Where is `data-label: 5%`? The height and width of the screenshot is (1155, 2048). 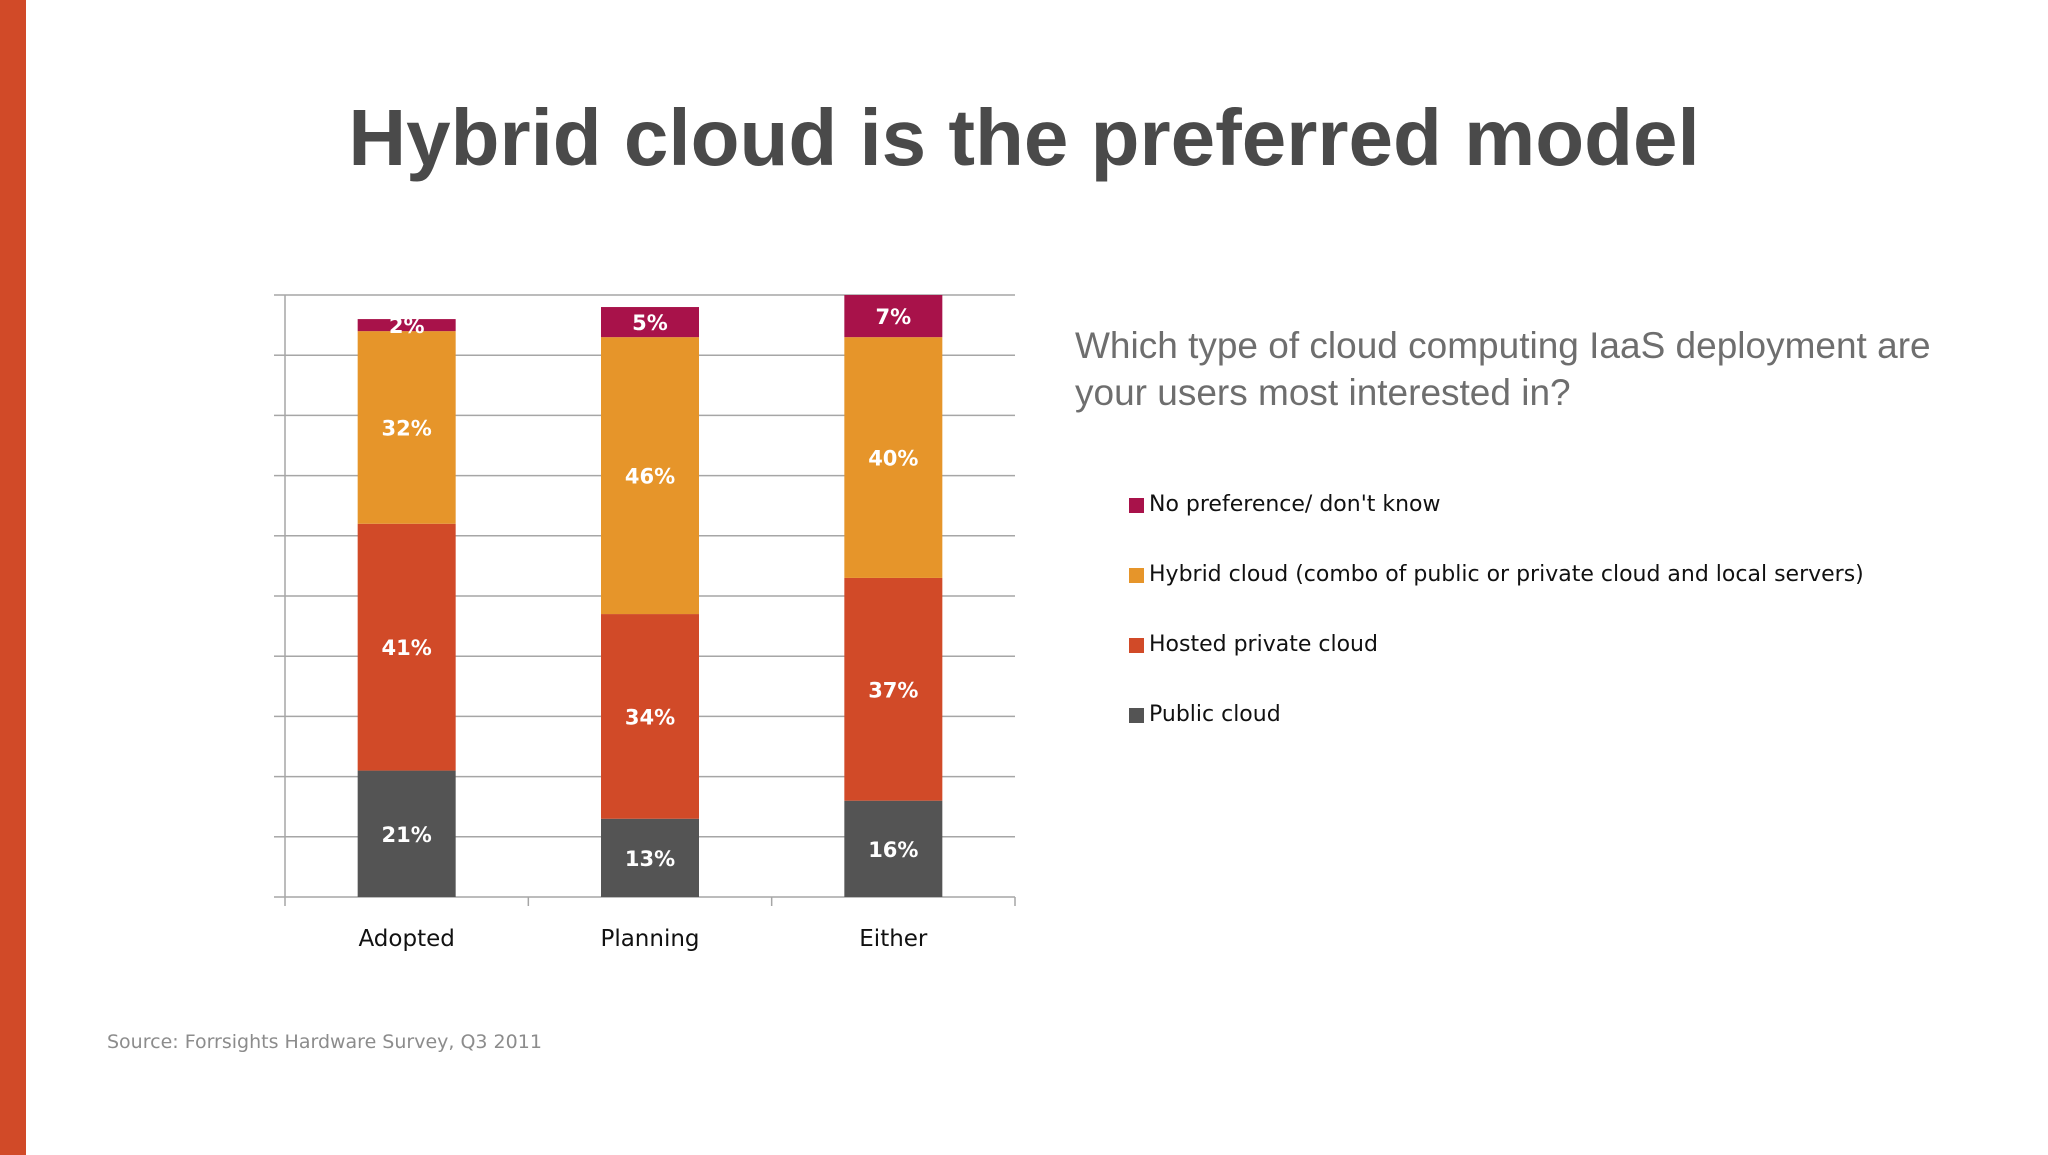
data-label: 5% is located at coordinates (650, 323).